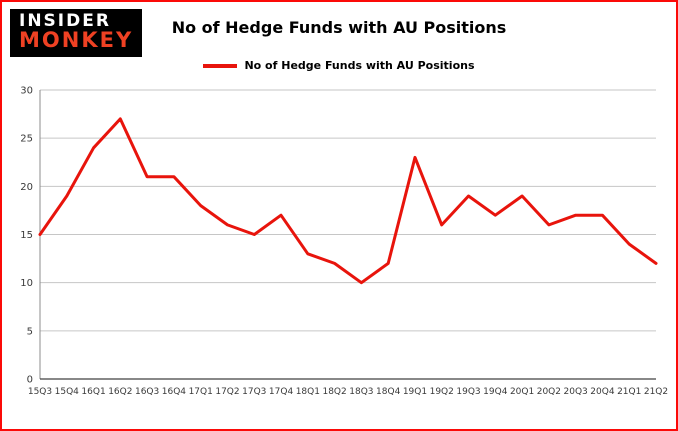 This screenshot has width=678, height=431. I want to click on x-tick-label: 20Q2, so click(549, 392).